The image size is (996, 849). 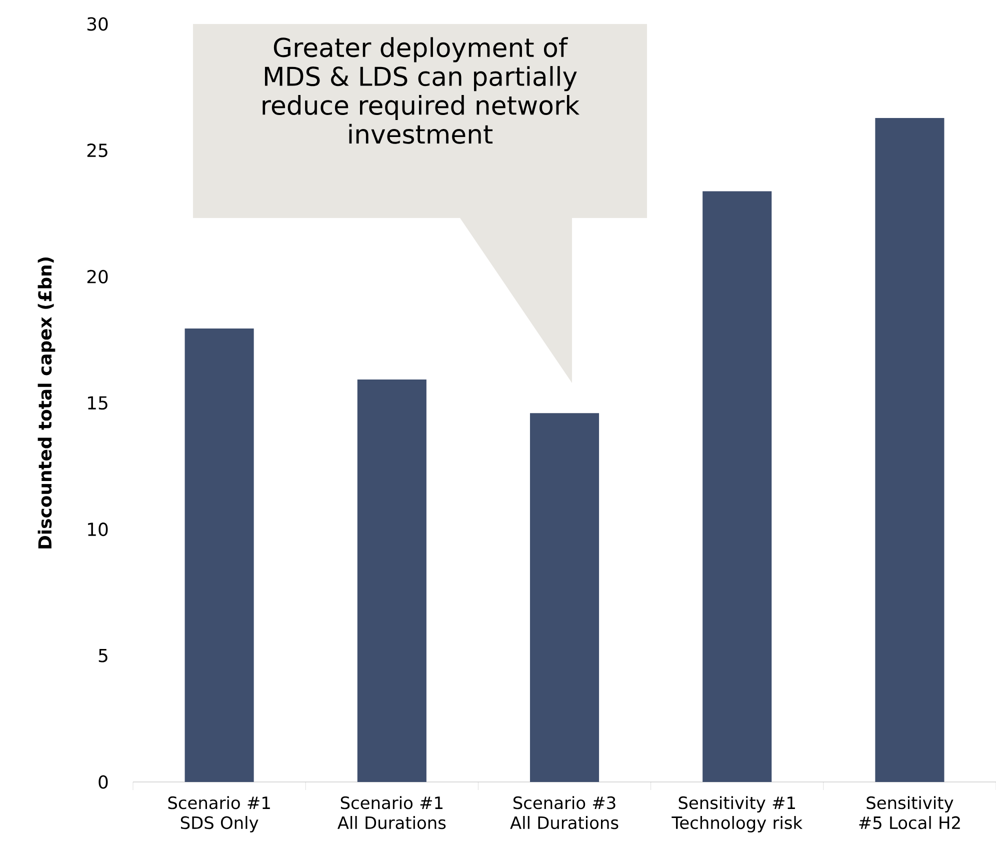 I want to click on x-tick-label: Sensitivity #1 Technology risk, so click(x=737, y=814).